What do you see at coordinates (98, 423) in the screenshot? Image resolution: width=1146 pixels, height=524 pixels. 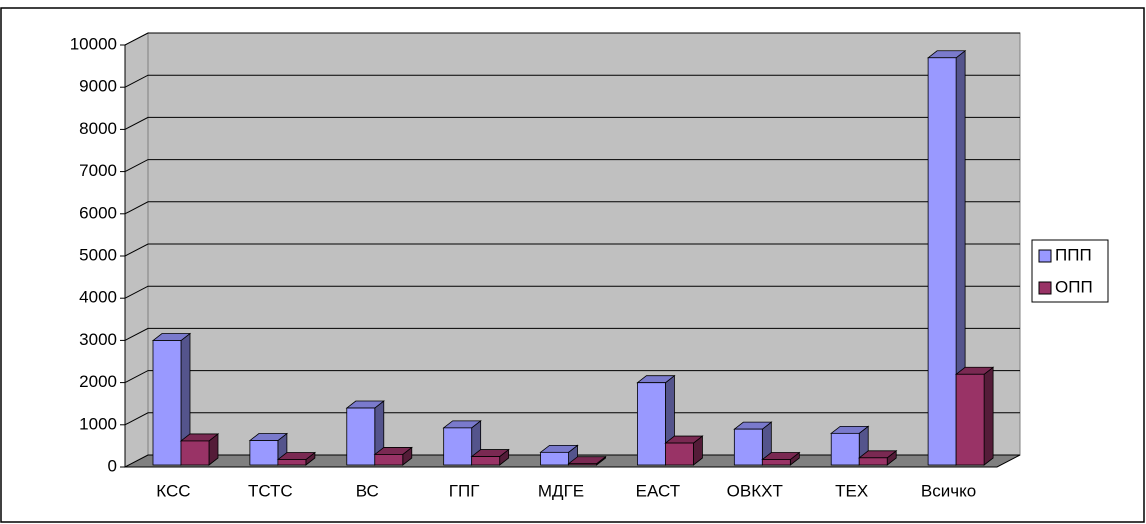 I see `y-tick-label: 1000` at bounding box center [98, 423].